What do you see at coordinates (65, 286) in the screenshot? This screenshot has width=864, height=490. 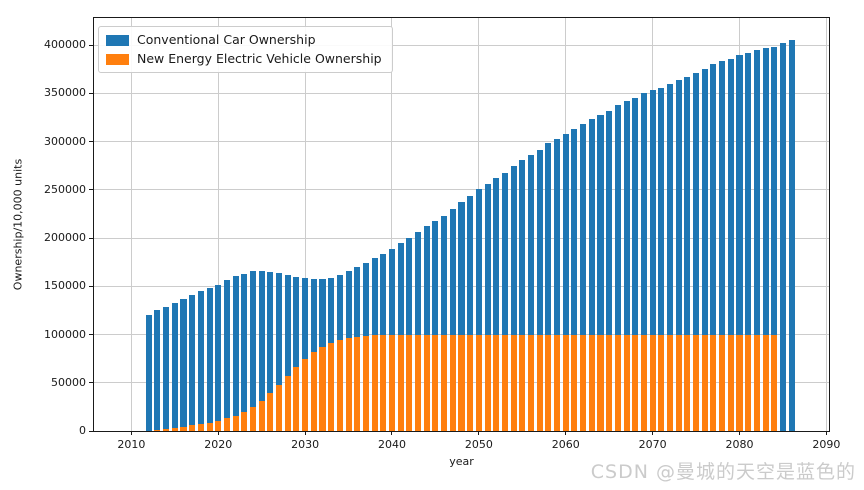 I see `y-tick-label: 150000` at bounding box center [65, 286].